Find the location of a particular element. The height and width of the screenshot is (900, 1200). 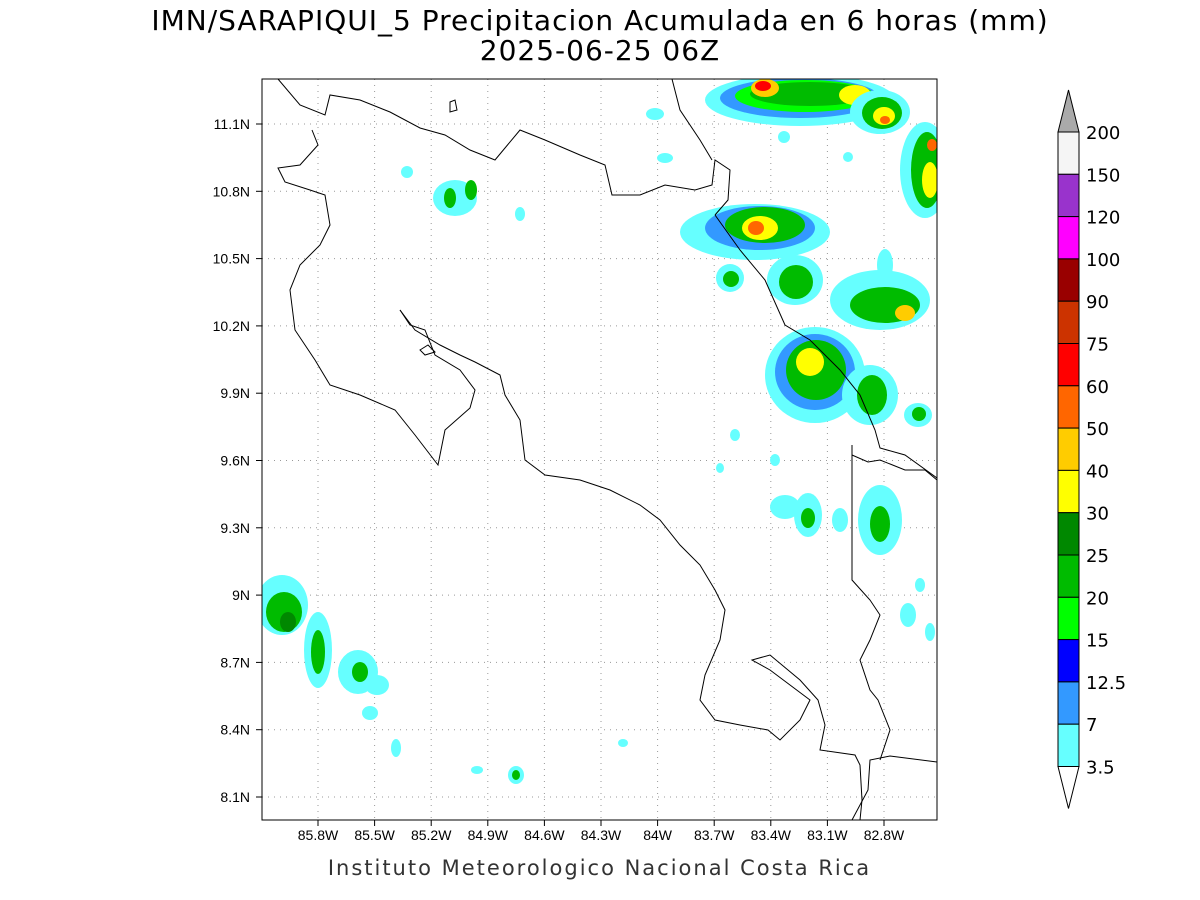

precip-cell-ne-right is located at coordinates (880, 112).